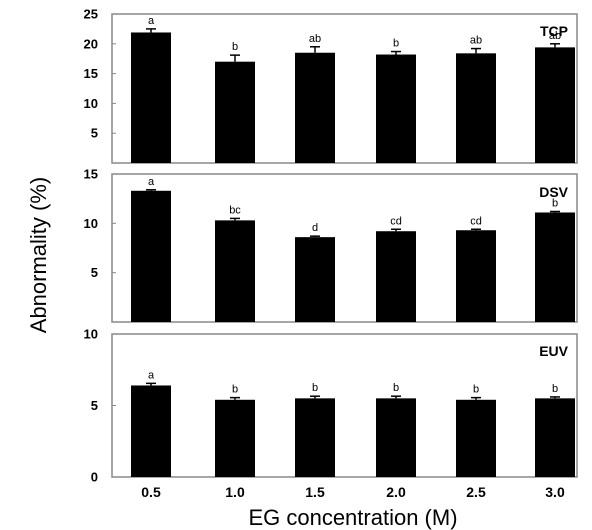 The height and width of the screenshot is (530, 592). Describe the element at coordinates (235, 210) in the screenshot. I see `significance-letter: bc` at that location.